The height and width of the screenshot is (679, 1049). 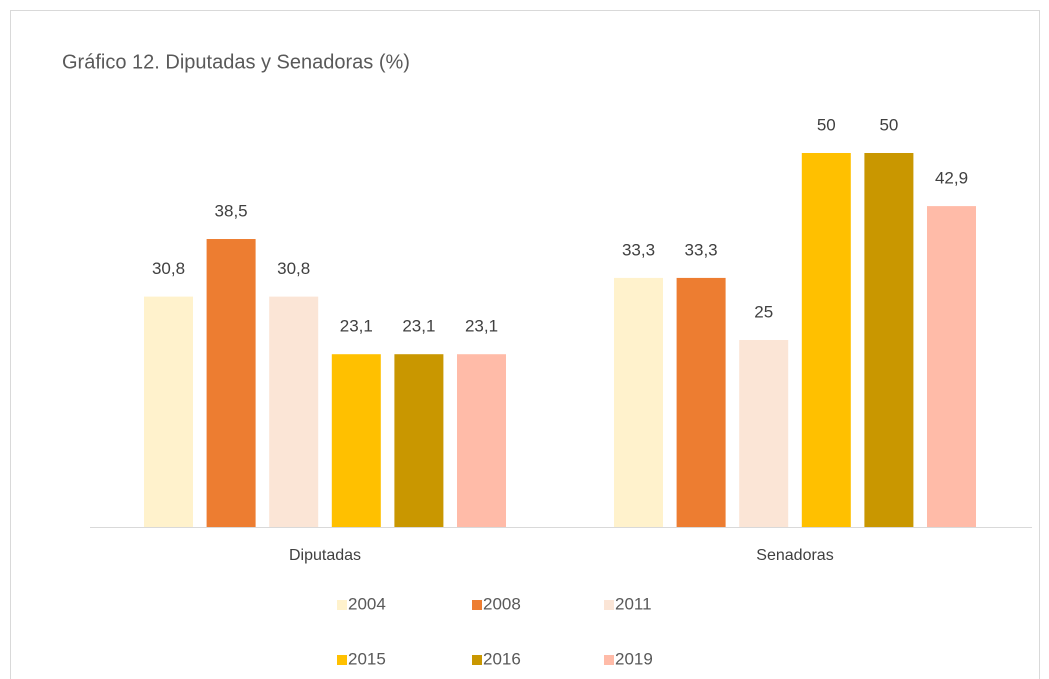 I want to click on legend-label: 2004, so click(x=367, y=603).